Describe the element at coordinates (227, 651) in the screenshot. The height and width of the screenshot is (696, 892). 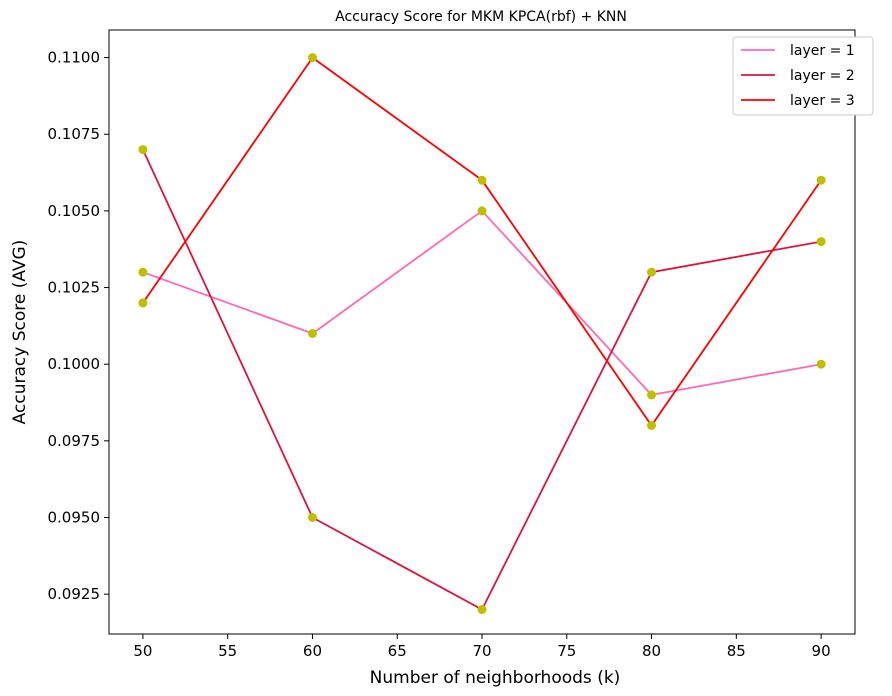
I see `x-tick-label-55: 55` at that location.